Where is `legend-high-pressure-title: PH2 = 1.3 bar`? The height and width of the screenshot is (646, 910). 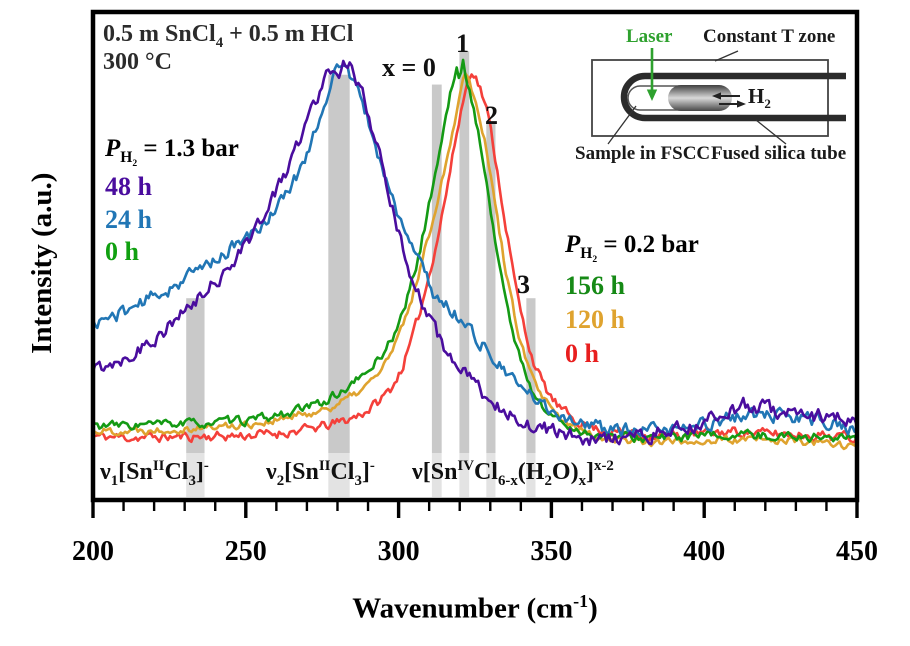
legend-high-pressure-title: PH2 = 1.3 bar is located at coordinates (172, 152).